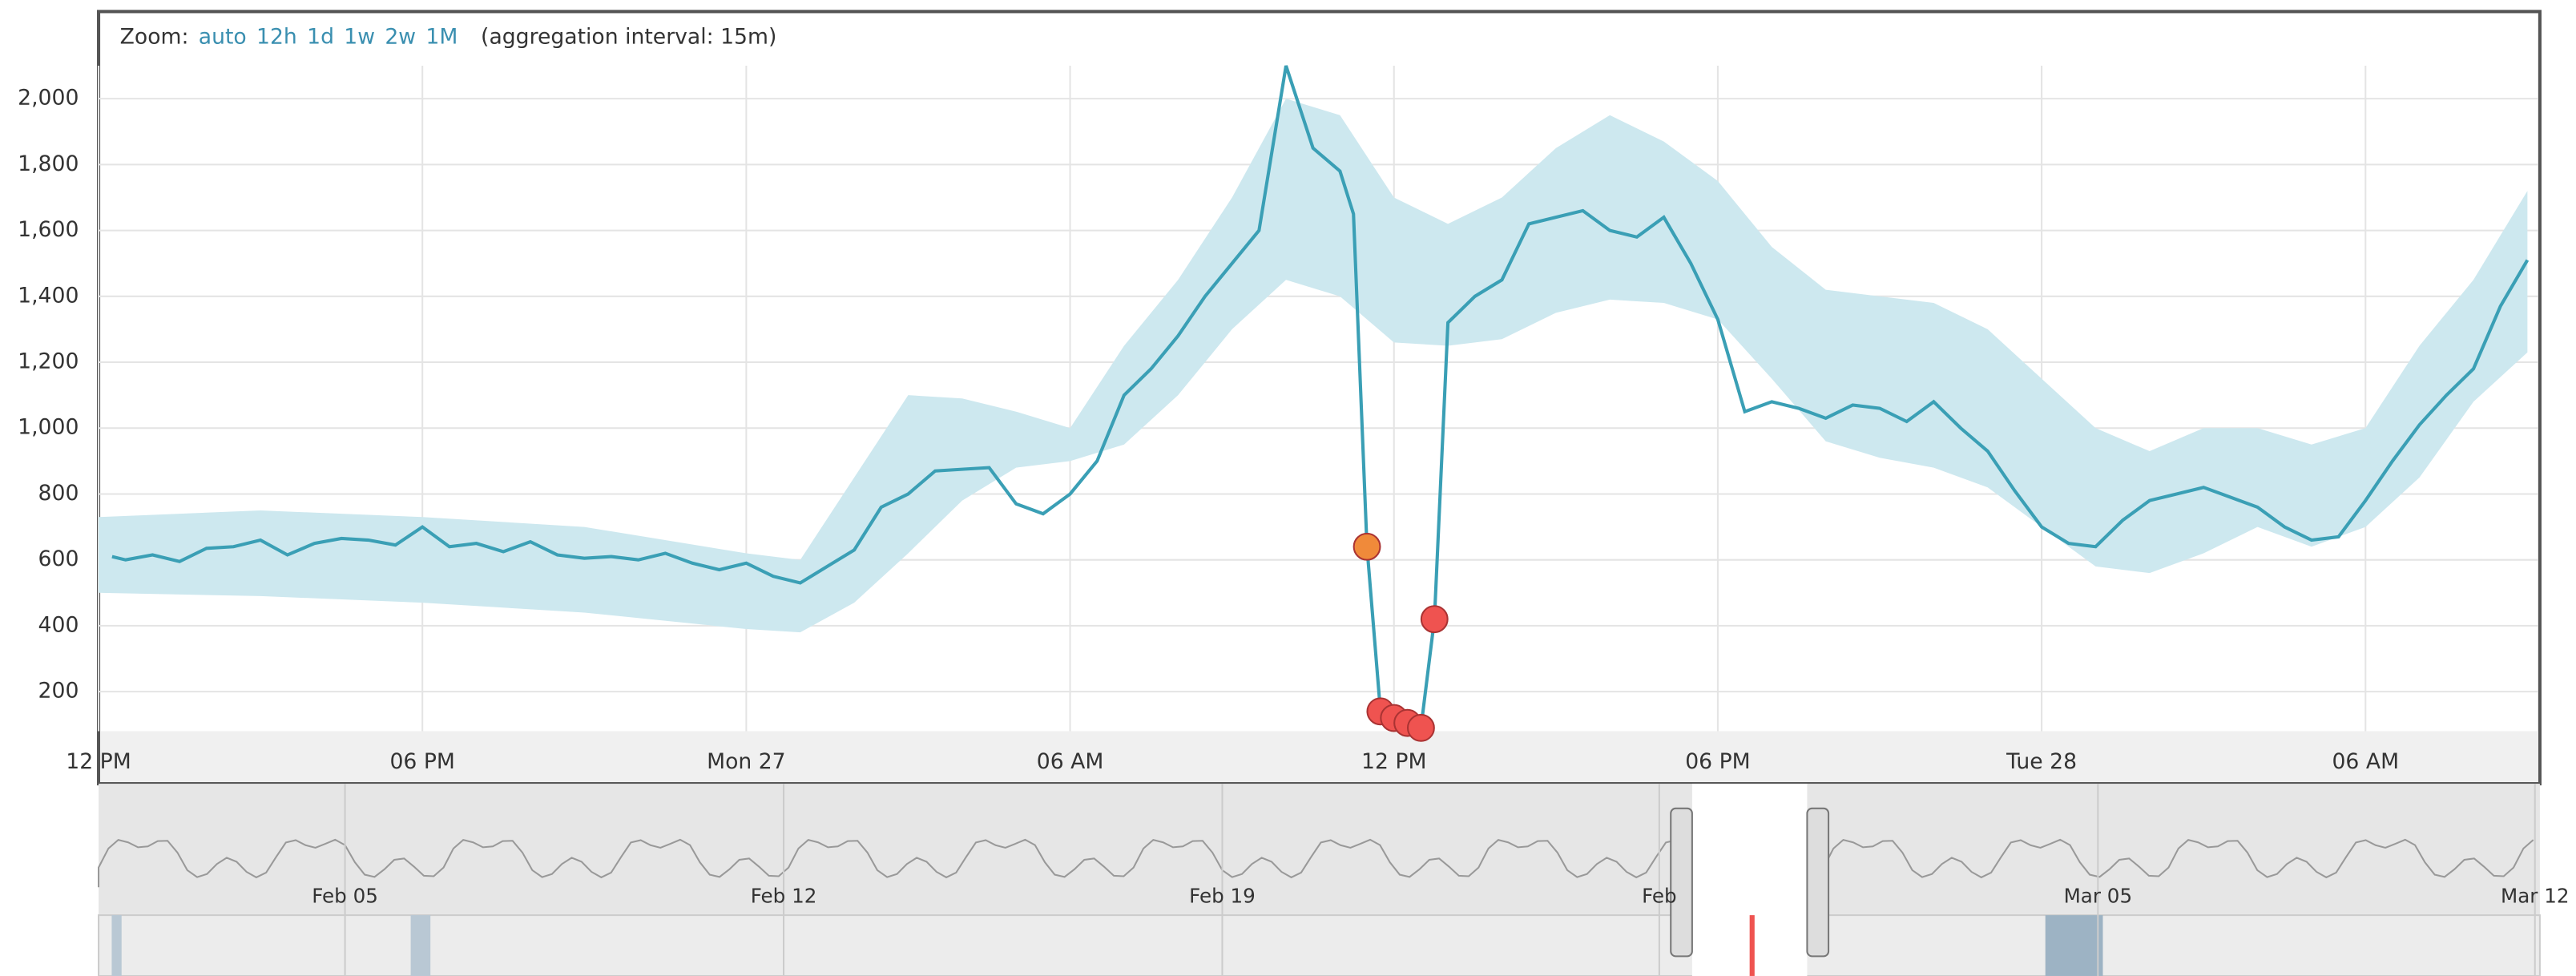 This screenshot has height=976, width=2576. What do you see at coordinates (345, 897) in the screenshot?
I see `context-label: Feb 05` at bounding box center [345, 897].